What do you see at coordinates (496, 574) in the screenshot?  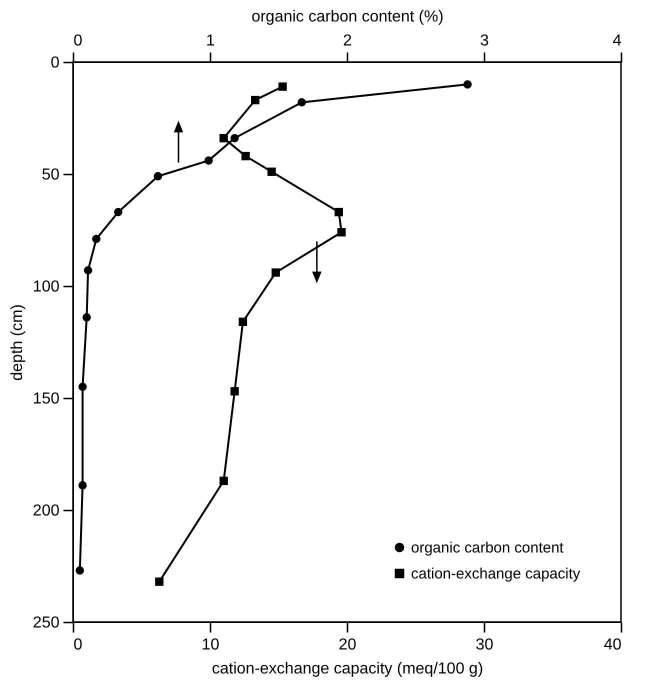 I see `legend-label: cation-exchange capacity` at bounding box center [496, 574].